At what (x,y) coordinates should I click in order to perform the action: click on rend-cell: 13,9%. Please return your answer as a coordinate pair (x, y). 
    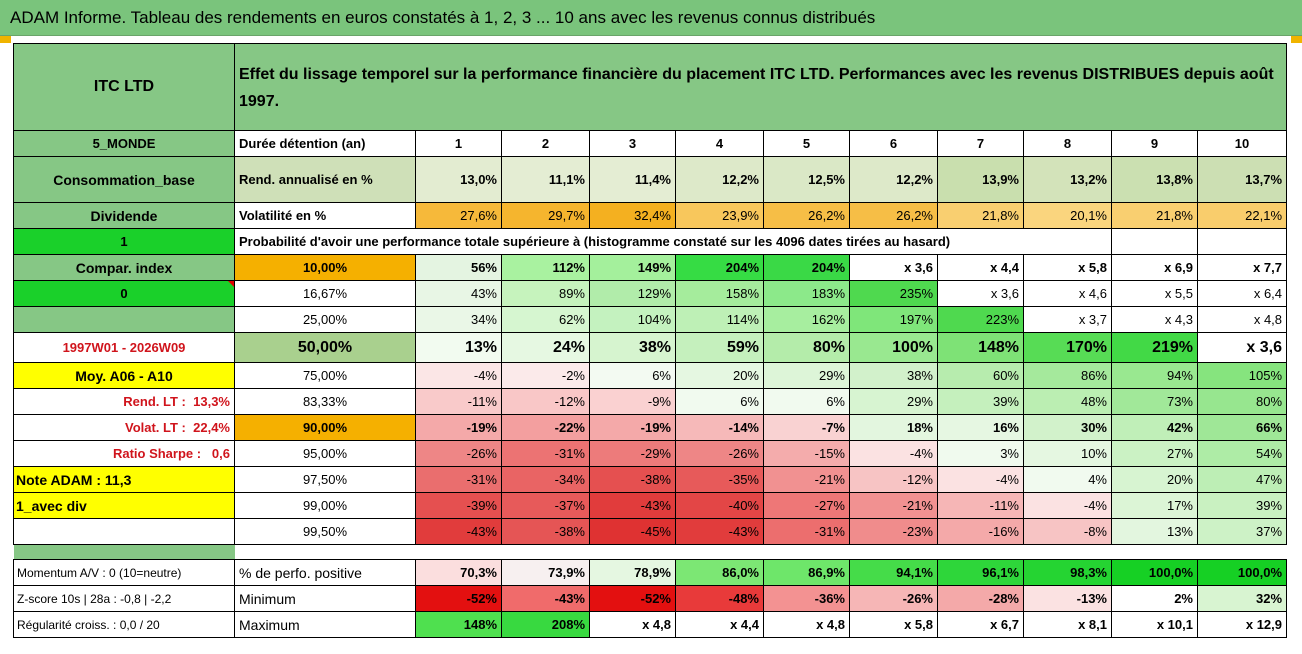
    Looking at the image, I should click on (980, 179).